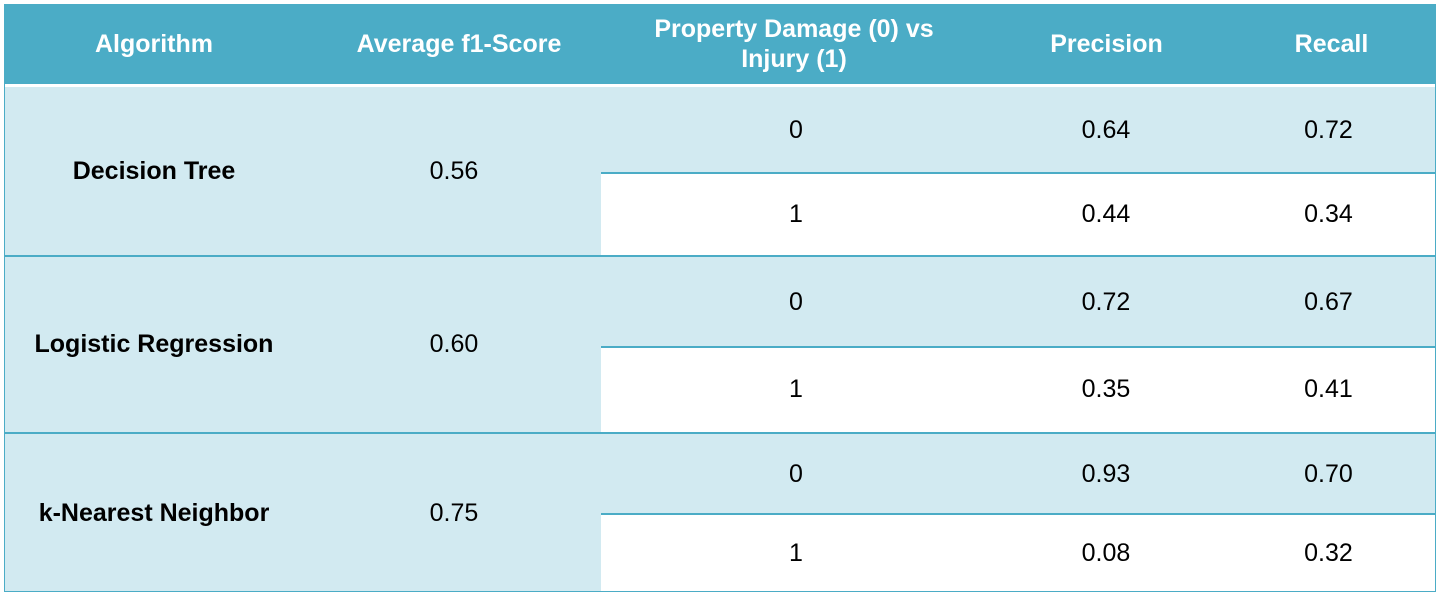  Describe the element at coordinates (1328, 473) in the screenshot. I see `recall-value: 0.70` at that location.